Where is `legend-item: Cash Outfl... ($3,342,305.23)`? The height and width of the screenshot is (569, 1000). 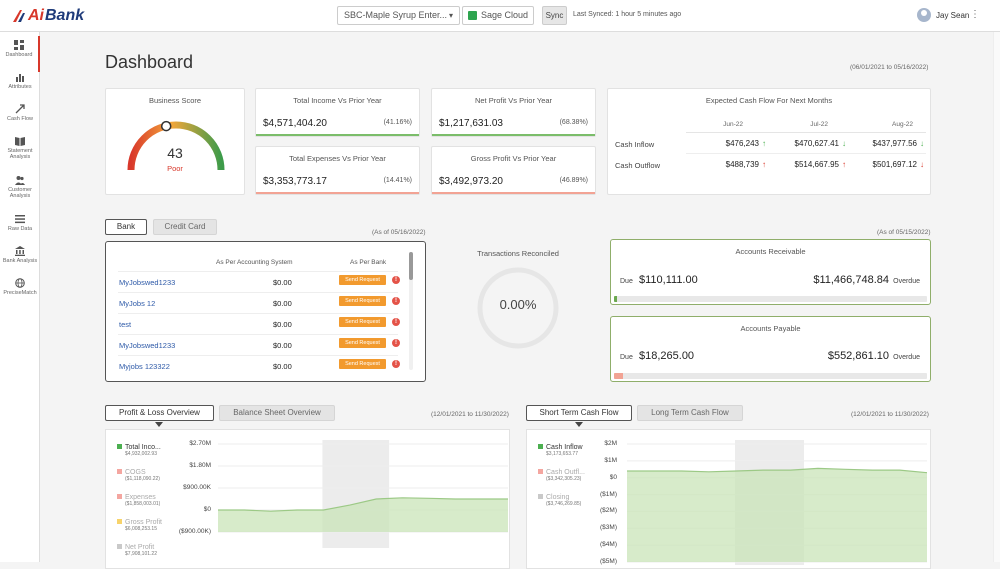 legend-item: Cash Outfl... ($3,342,305.23) is located at coordinates (561, 475).